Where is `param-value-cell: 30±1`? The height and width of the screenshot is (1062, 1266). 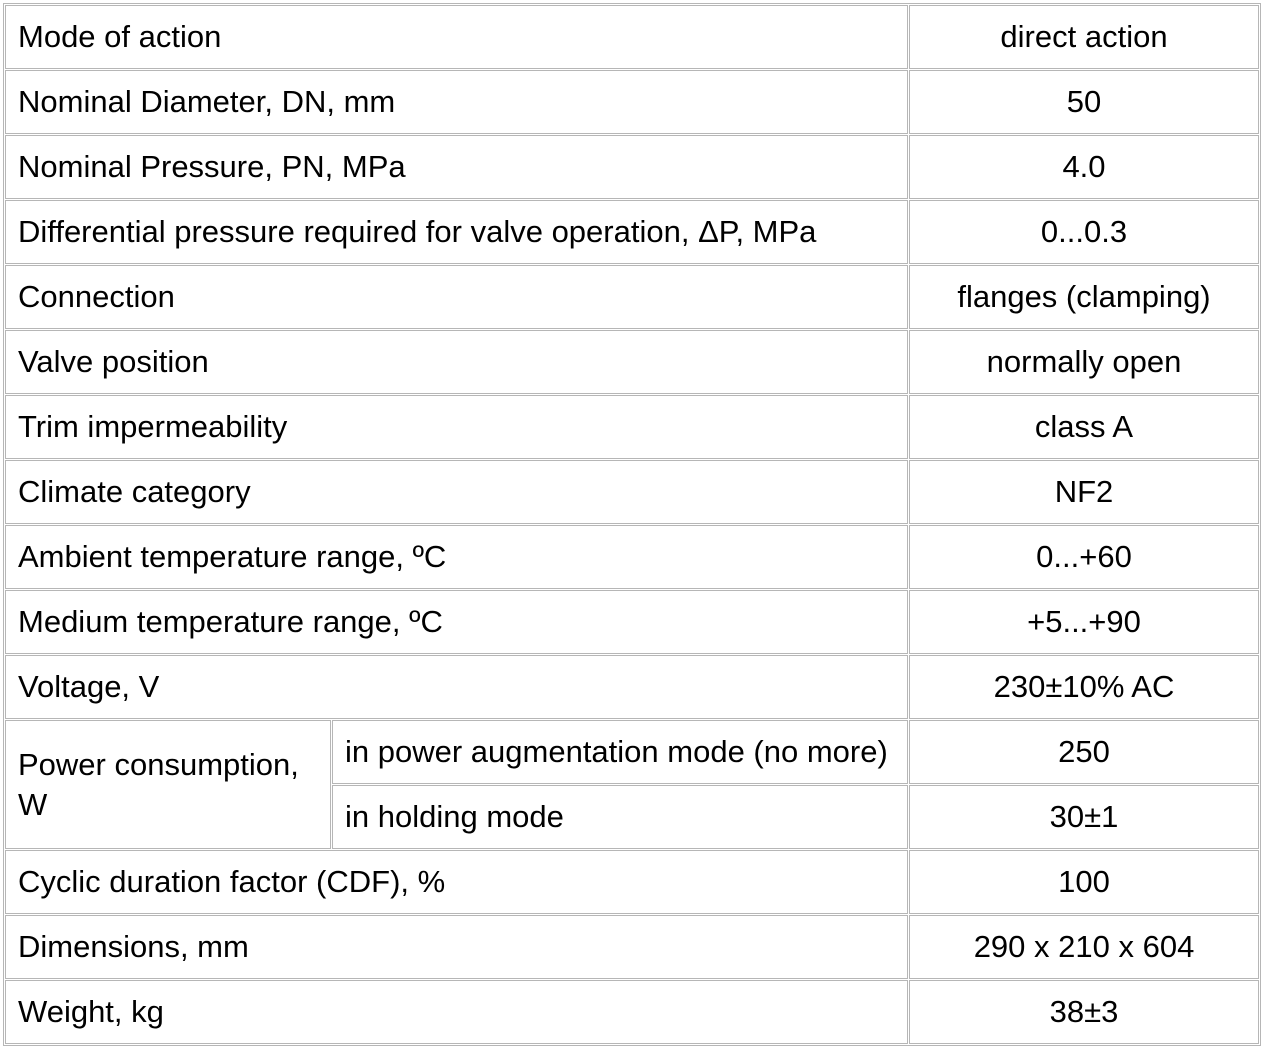
param-value-cell: 30±1 is located at coordinates (1084, 817).